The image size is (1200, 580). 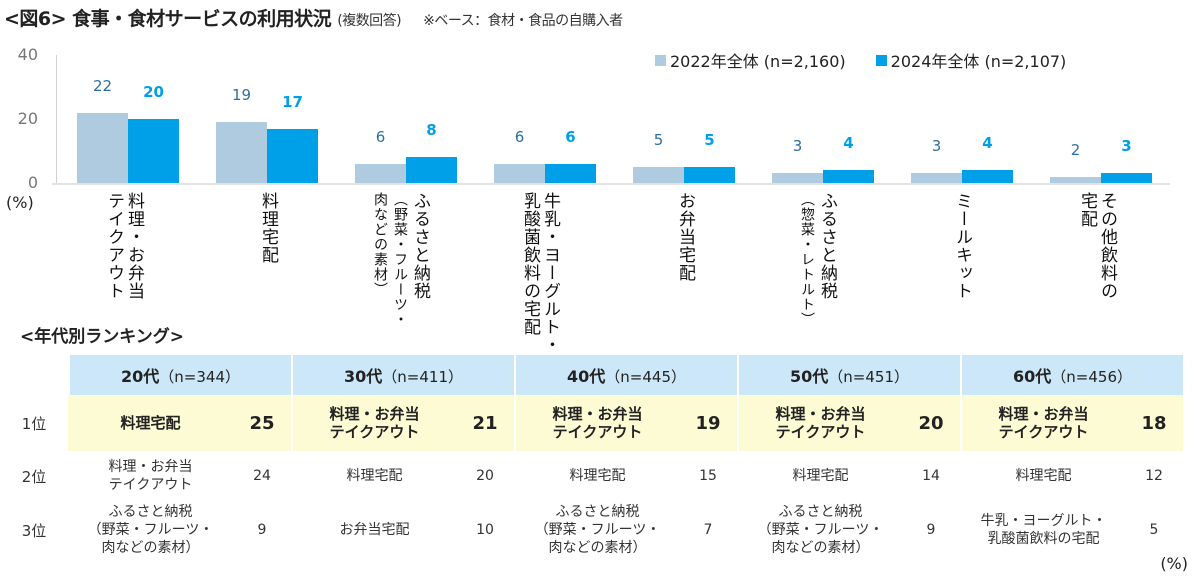 I want to click on figure-title: <図6> 食事・食材サービスの利用状況 (複数回答) ※ベース：食材・食品の自購入者, so click(x=313, y=17).